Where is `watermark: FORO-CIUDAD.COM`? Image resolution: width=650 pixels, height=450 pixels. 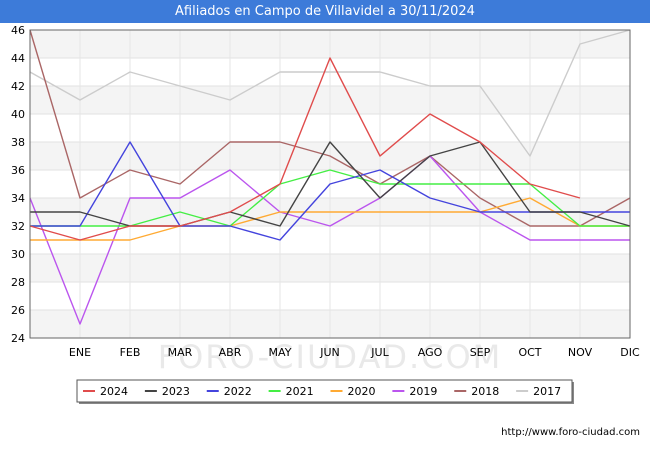
watermark: FORO-CIUDAD.COM is located at coordinates (330, 357).